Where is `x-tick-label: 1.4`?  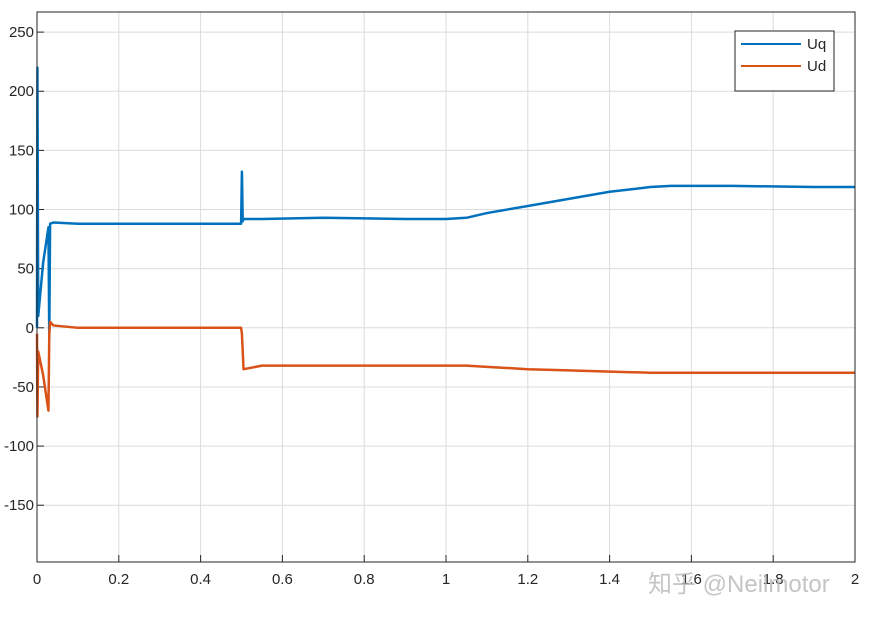
x-tick-label: 1.4 is located at coordinates (609, 579).